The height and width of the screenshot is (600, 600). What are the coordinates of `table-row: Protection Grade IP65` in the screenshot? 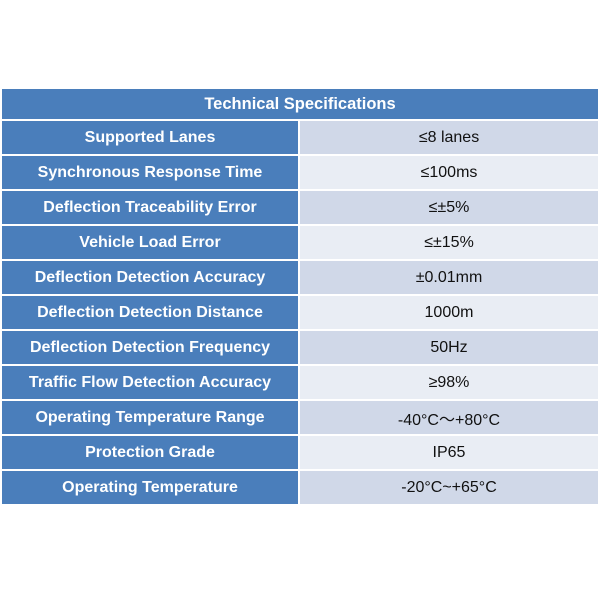 It's located at (300, 453).